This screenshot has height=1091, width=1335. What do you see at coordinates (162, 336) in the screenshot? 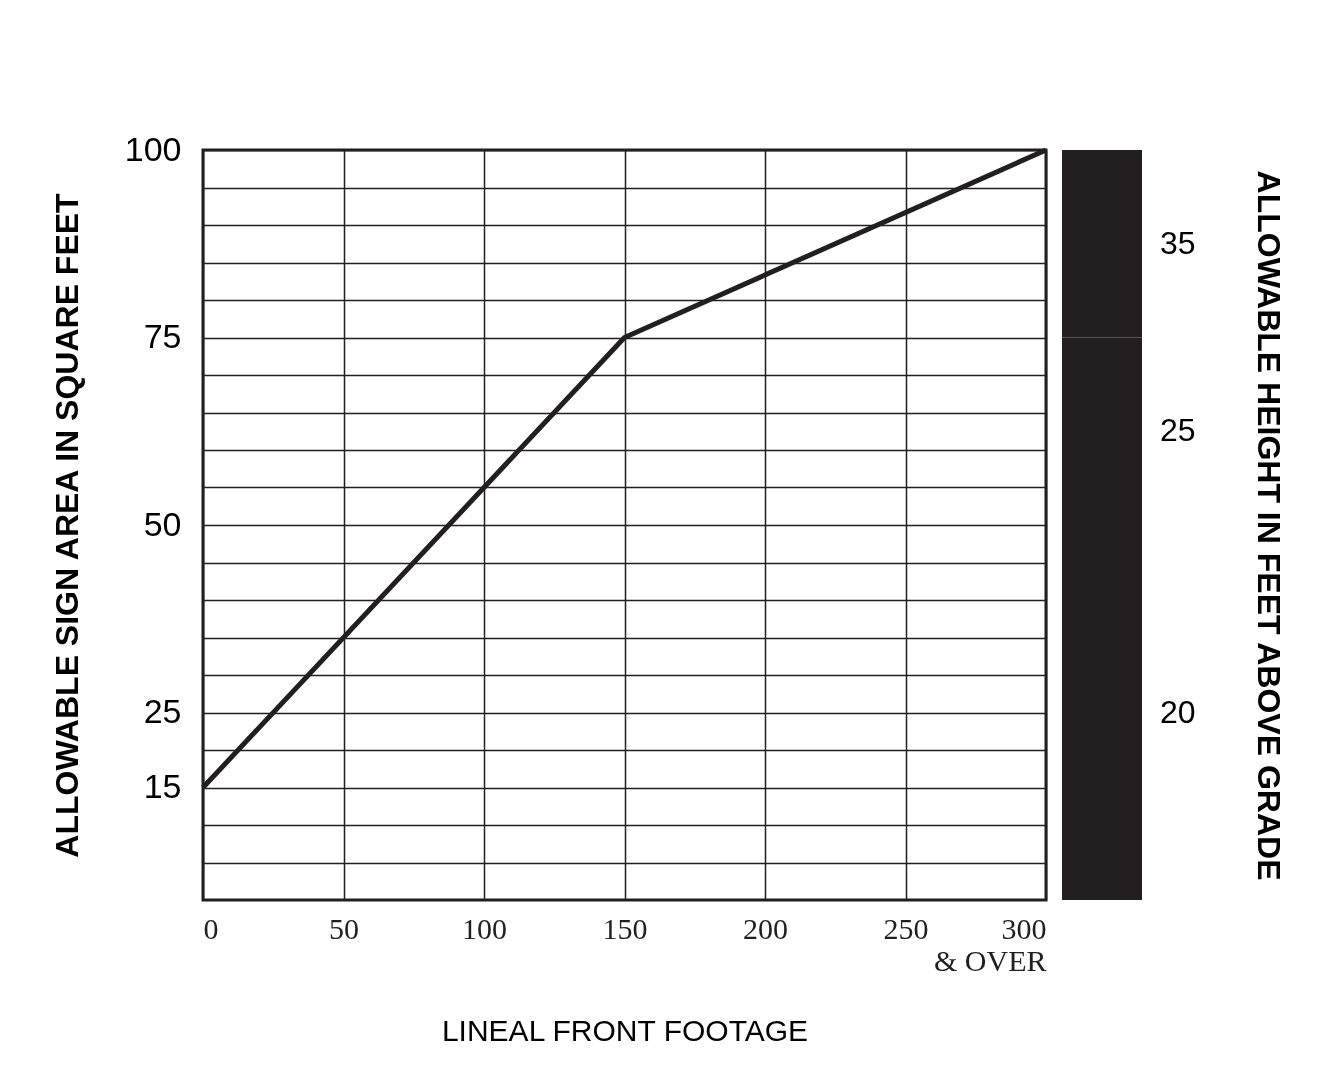
I see `y-tick-label: 75` at bounding box center [162, 336].